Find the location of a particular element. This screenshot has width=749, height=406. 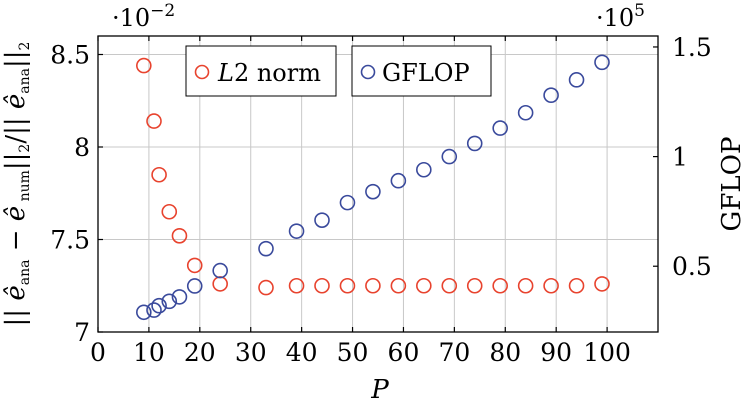

x-tick-label: 20 is located at coordinates (200, 352).